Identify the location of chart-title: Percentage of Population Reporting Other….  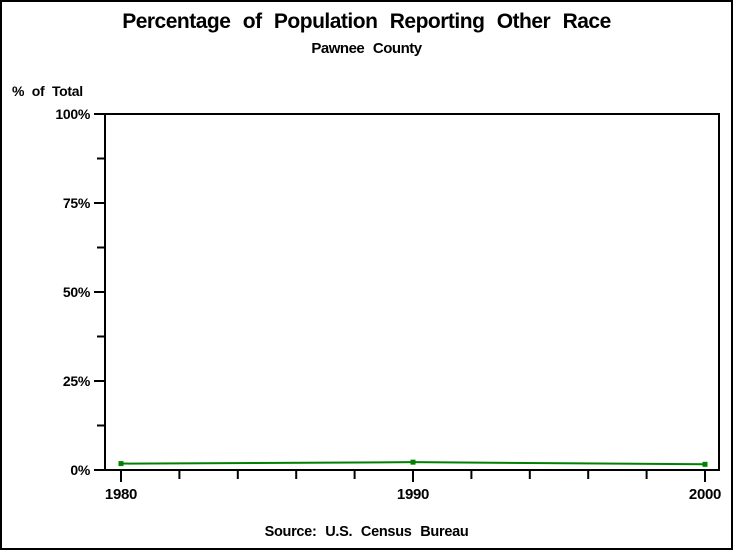
(366, 21).